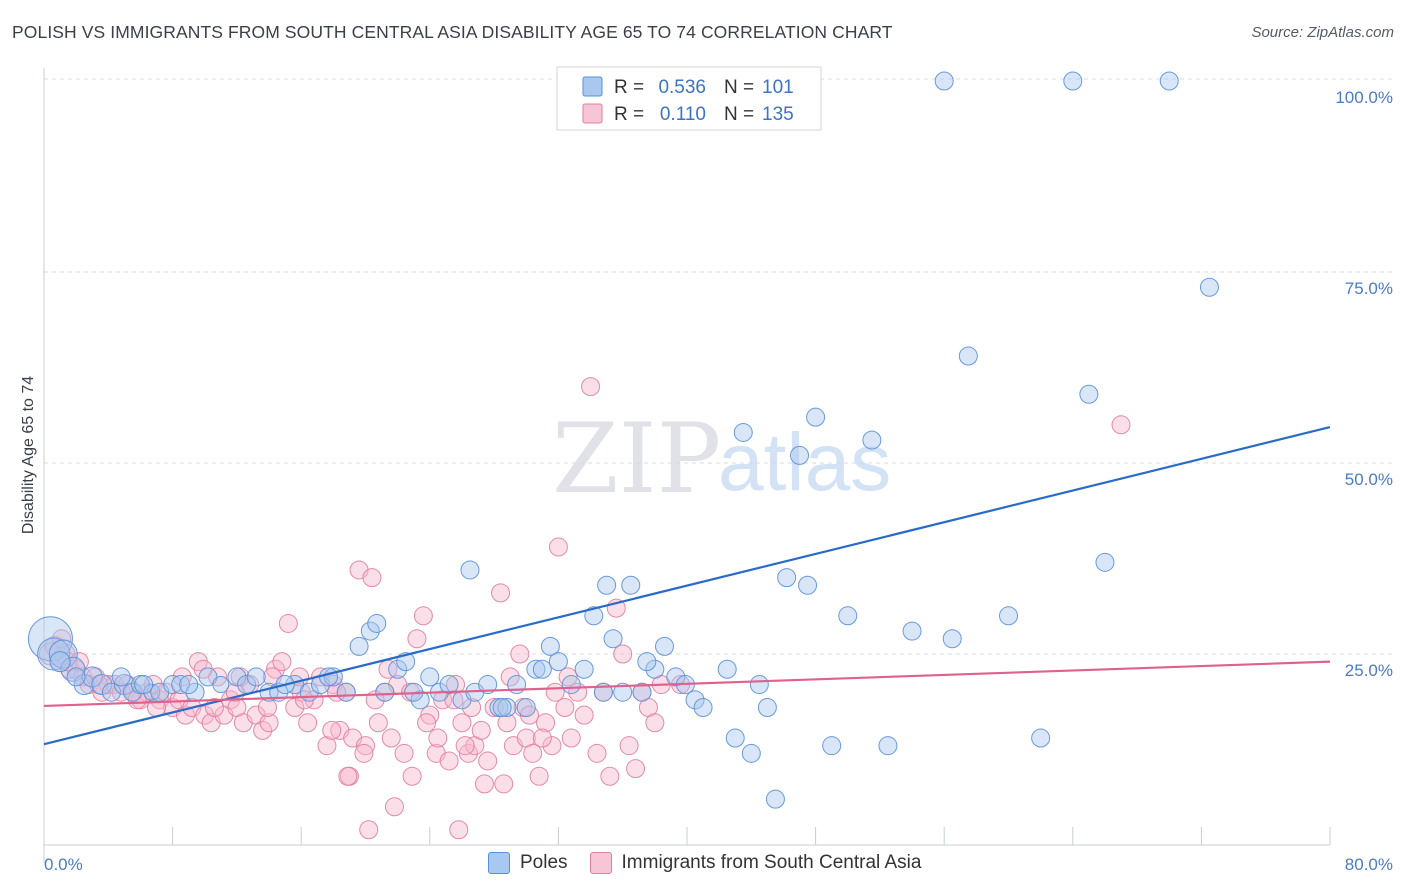 The image size is (1406, 892). Describe the element at coordinates (1369, 670) in the screenshot. I see `y-tick-label-25: 25.0%` at that location.